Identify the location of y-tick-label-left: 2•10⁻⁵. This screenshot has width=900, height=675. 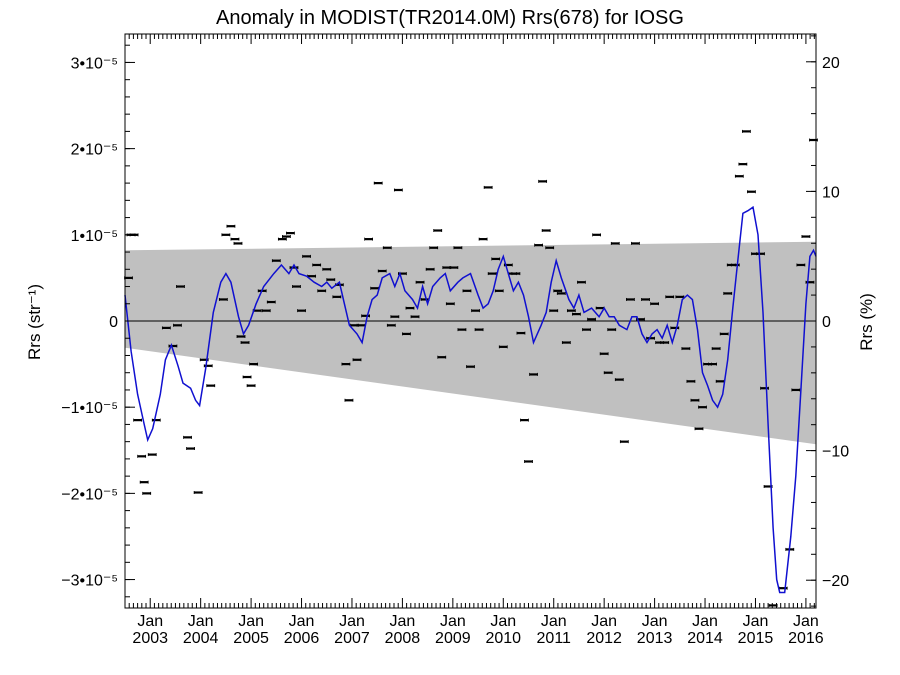
(94, 150).